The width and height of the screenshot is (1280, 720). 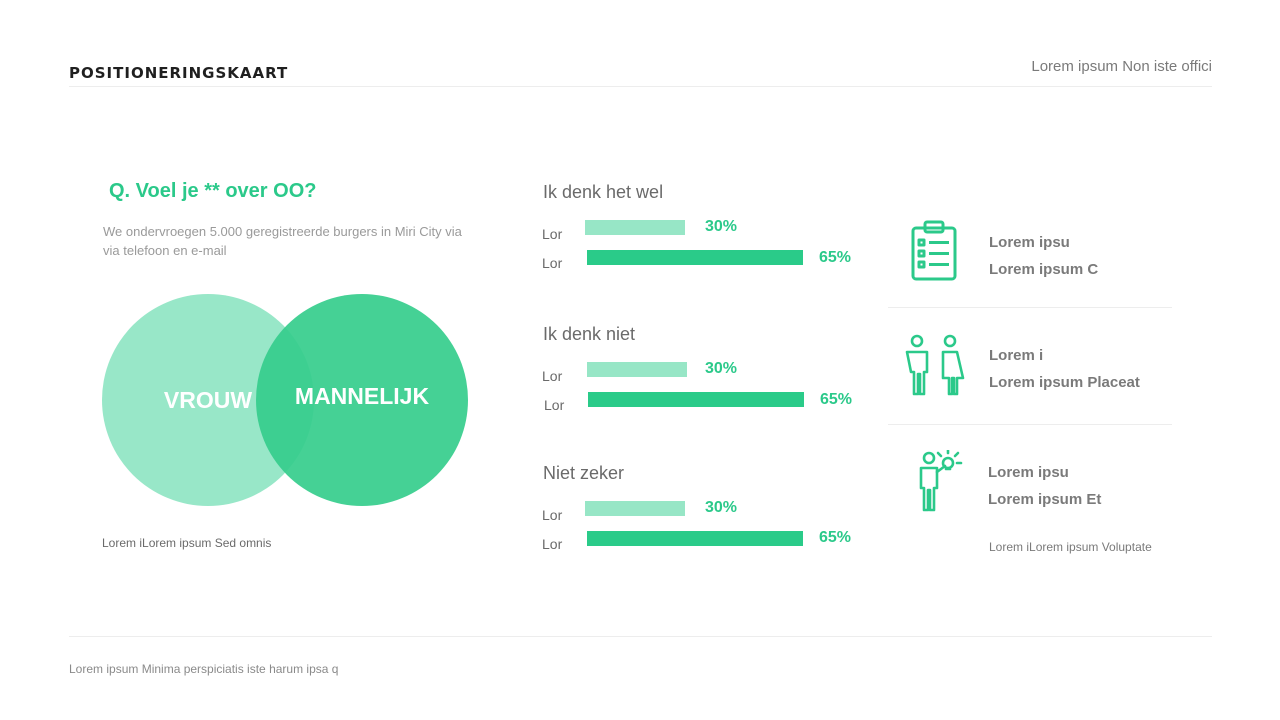 I want to click on venn-circle-female, so click(x=208, y=400).